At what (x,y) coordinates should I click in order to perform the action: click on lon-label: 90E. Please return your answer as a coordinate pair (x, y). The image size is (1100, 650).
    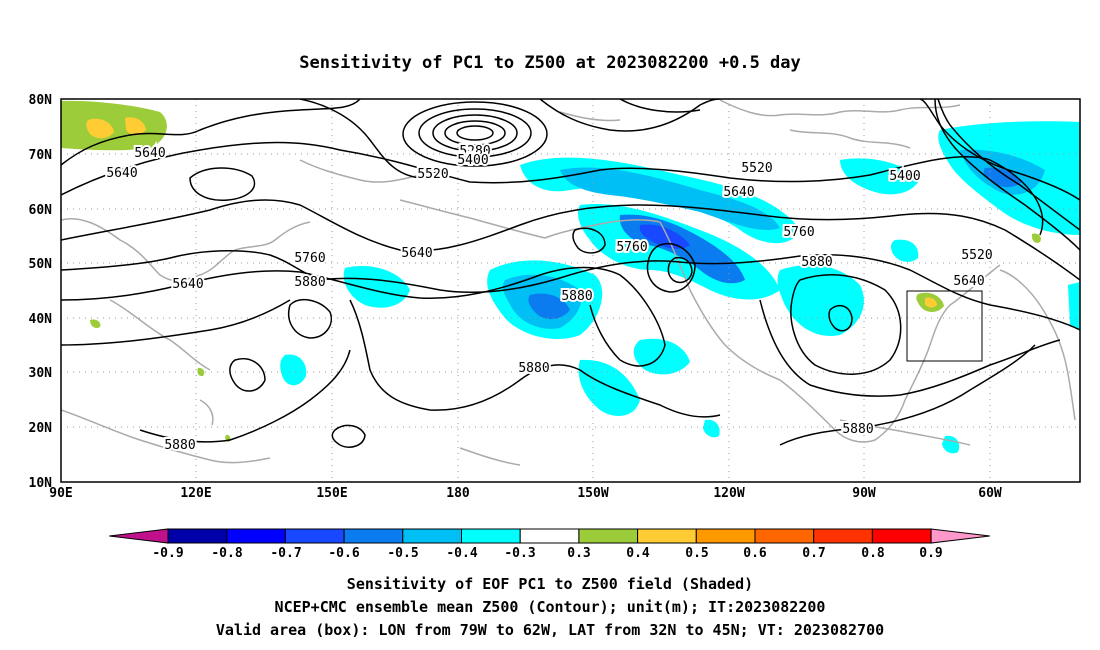
    Looking at the image, I should click on (60, 493).